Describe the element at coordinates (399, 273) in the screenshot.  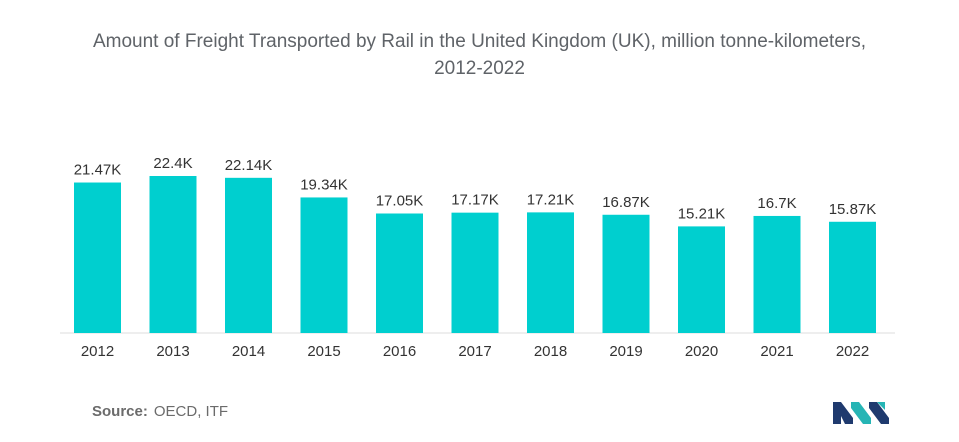
I see `bar-2016` at that location.